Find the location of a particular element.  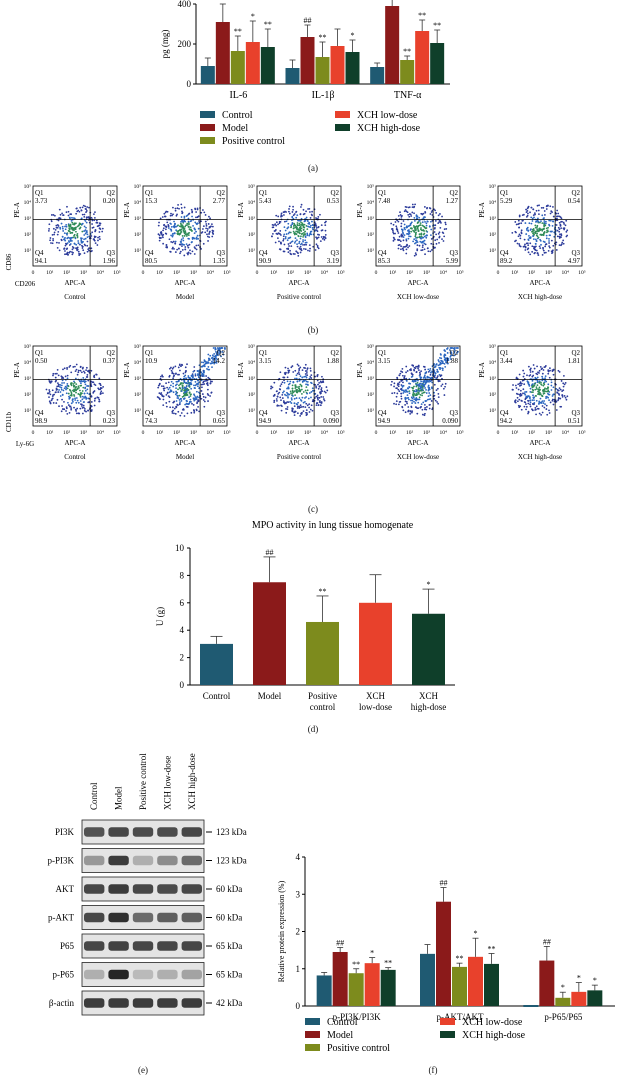

x-tick-label: 0 is located at coordinates (257, 273).